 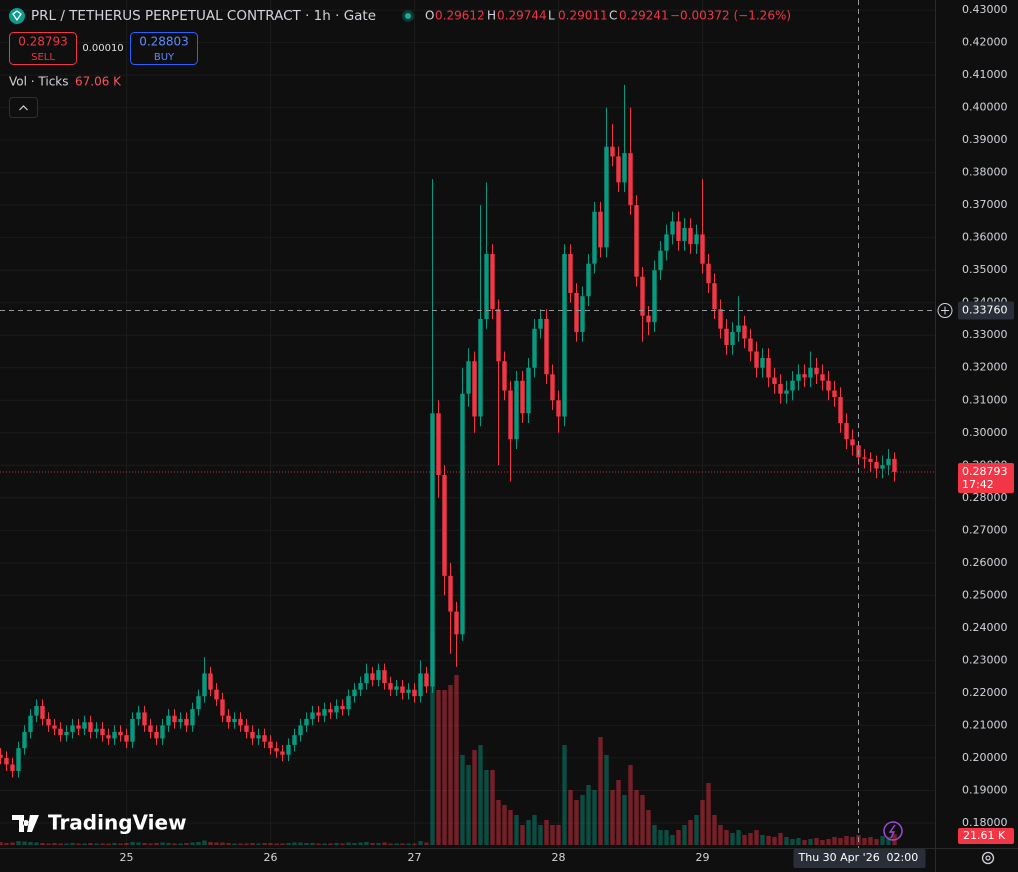 I want to click on ohlc-label: O, so click(x=429, y=16).